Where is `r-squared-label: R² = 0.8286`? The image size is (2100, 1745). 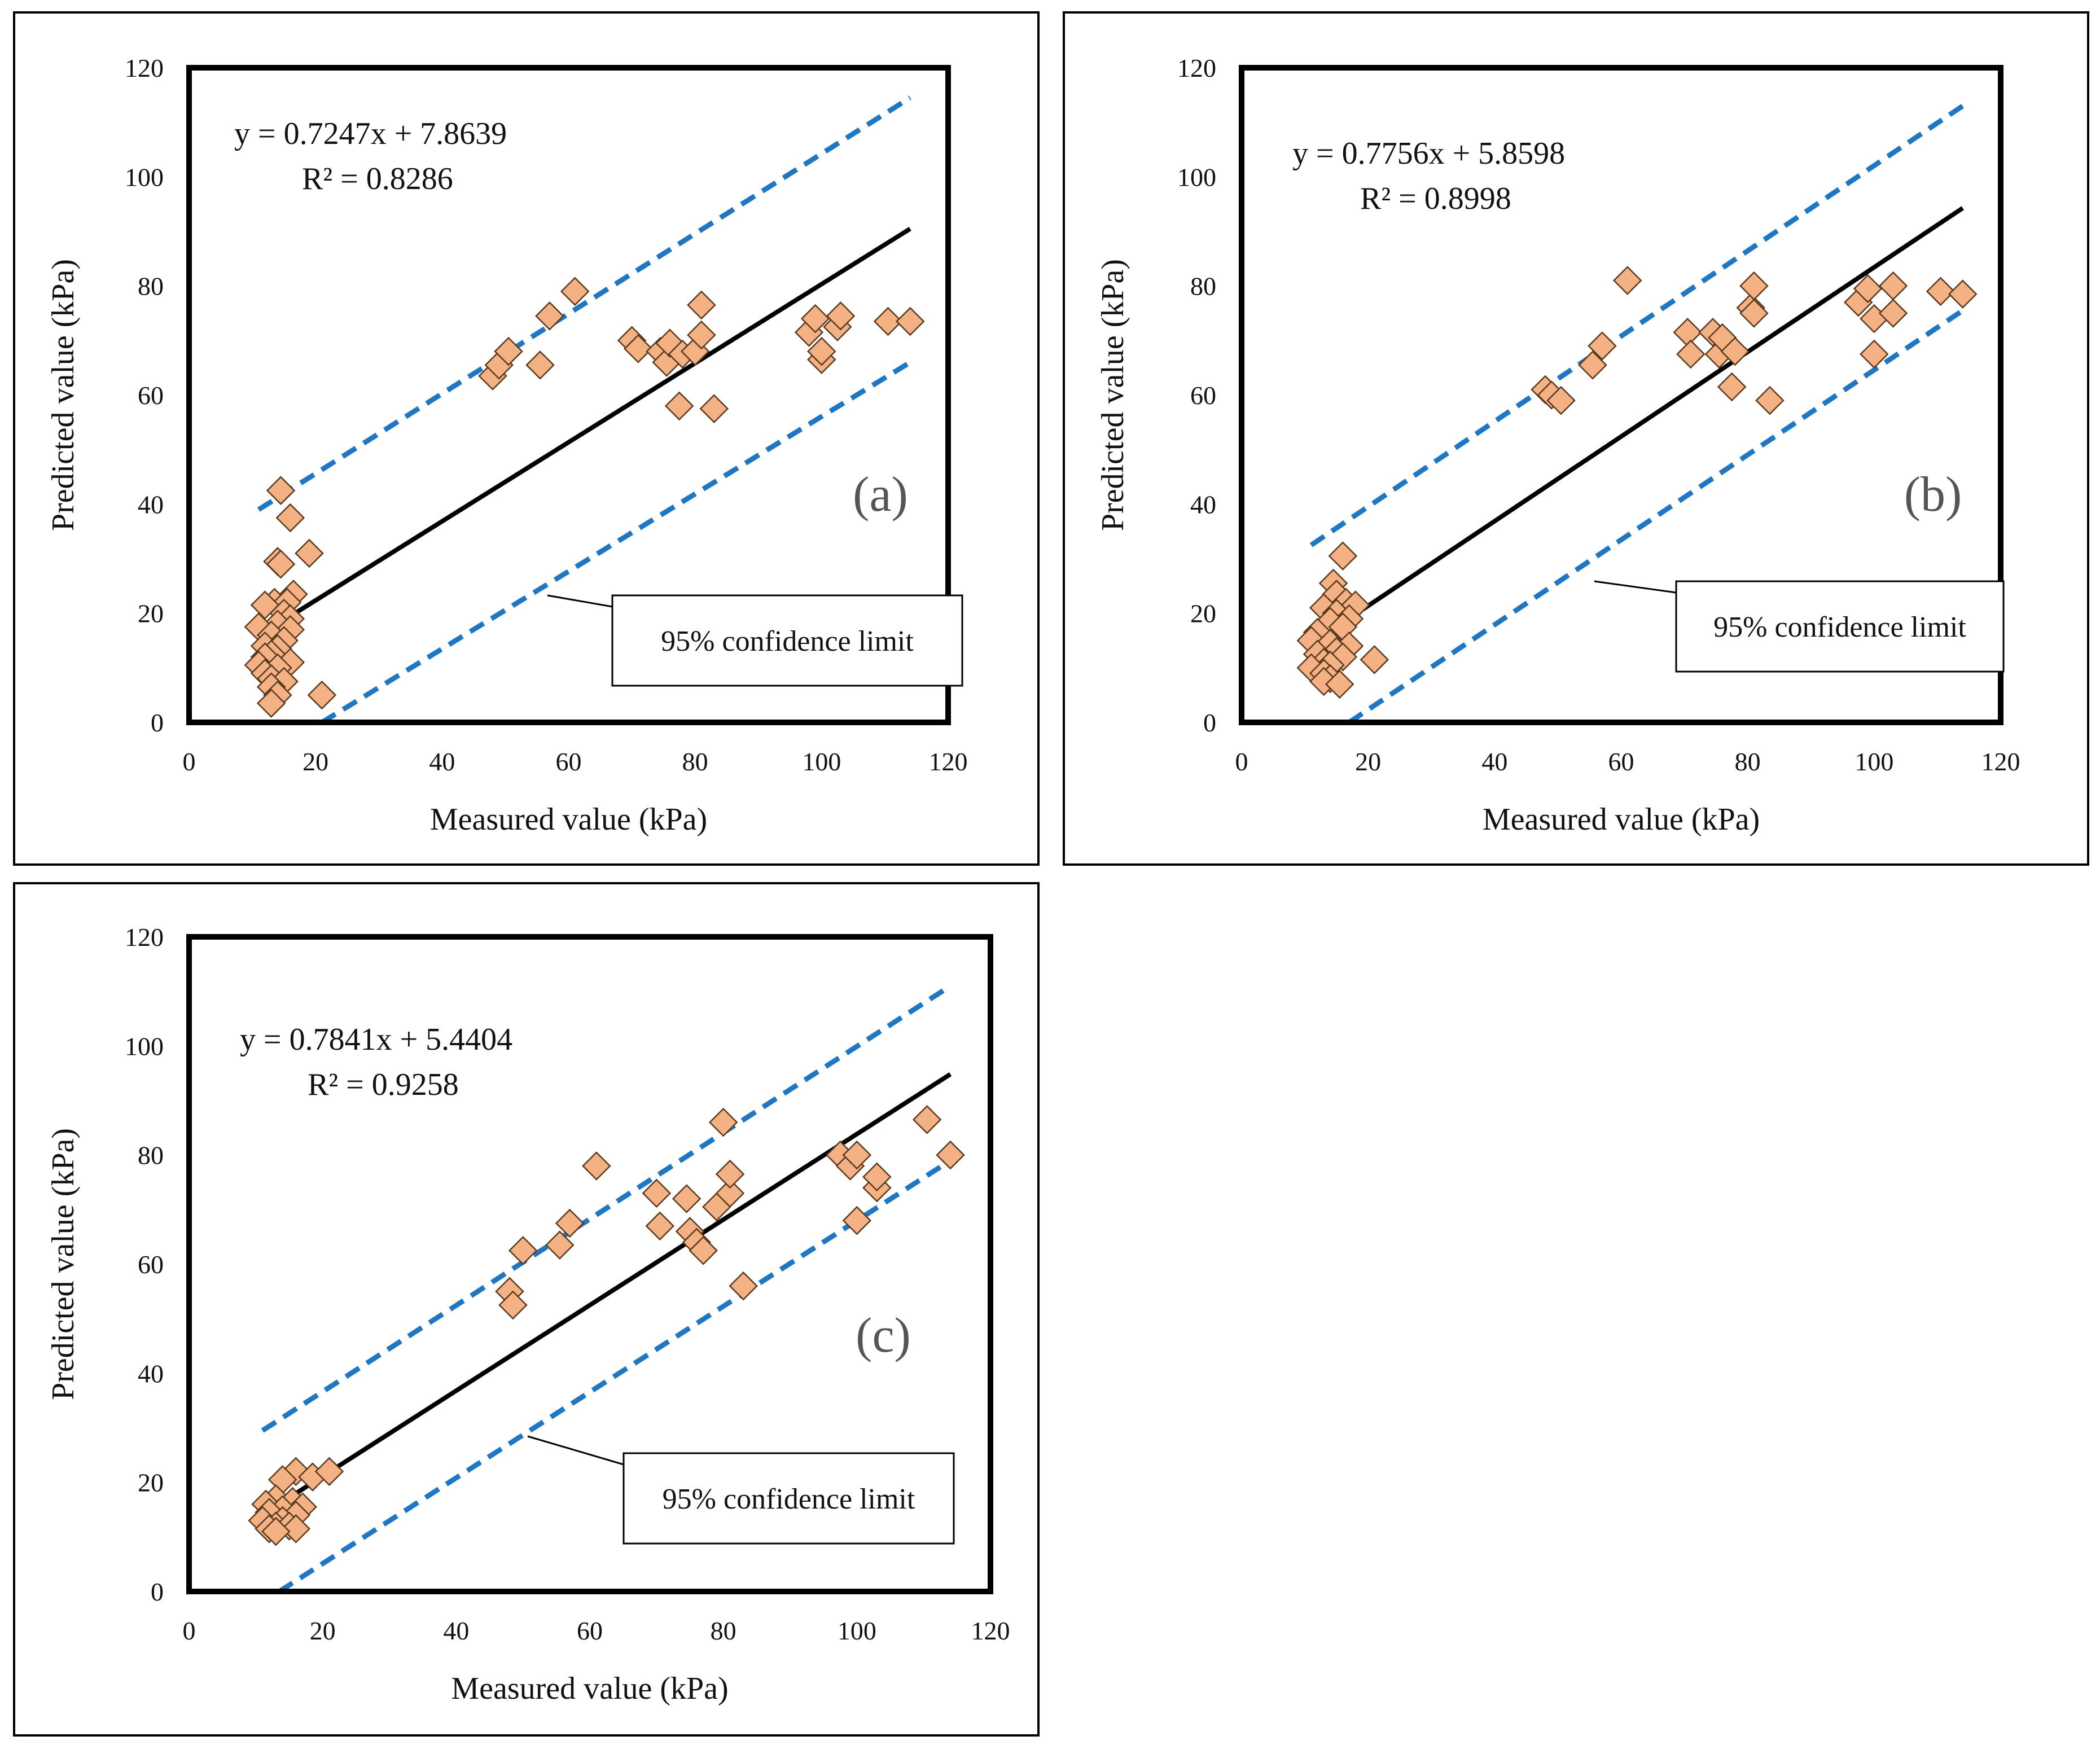 r-squared-label: R² = 0.8286 is located at coordinates (377, 178).